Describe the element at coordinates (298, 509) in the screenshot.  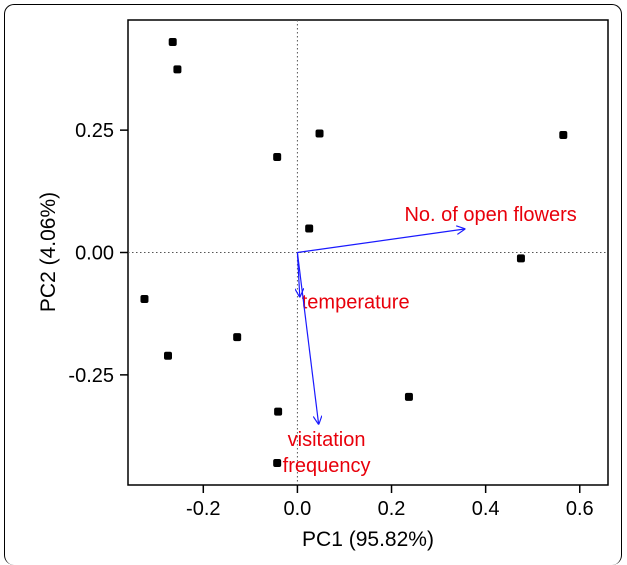
I see `x-tick-label: 0.0` at that location.